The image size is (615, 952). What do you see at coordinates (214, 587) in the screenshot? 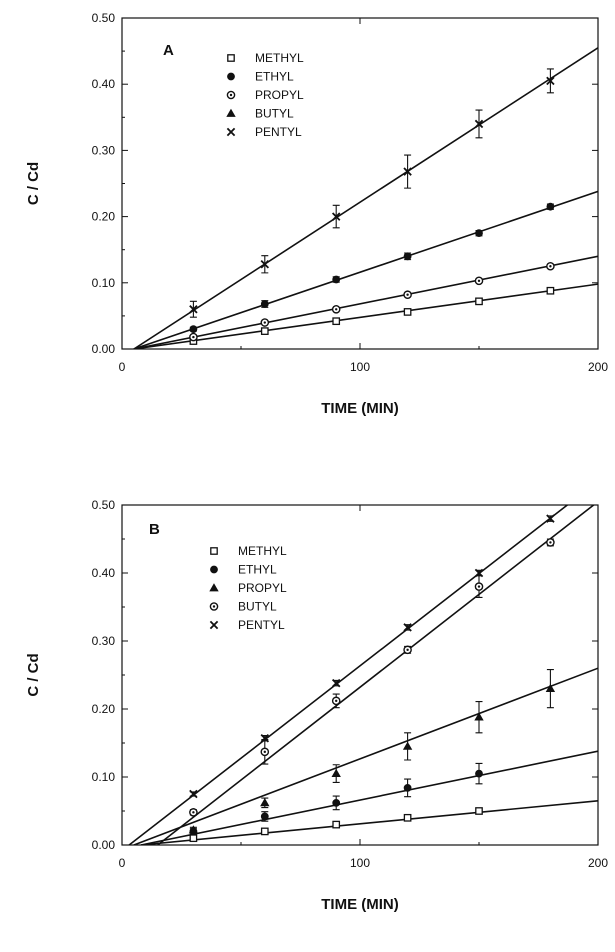
I see `legend-marker-propyl` at bounding box center [214, 587].